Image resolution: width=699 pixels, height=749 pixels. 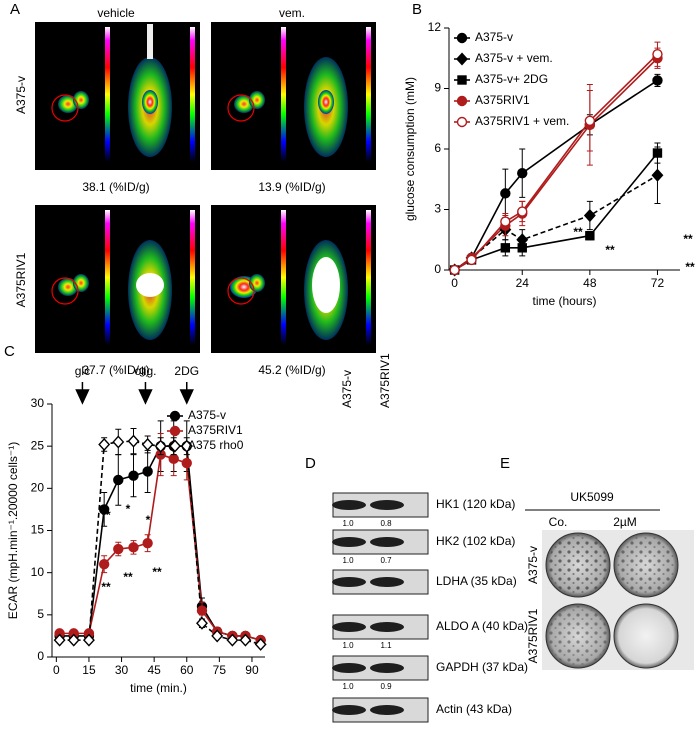 What do you see at coordinates (511, 79) in the screenshot?
I see `legend-label: A375-v+ 2DG` at bounding box center [511, 79].